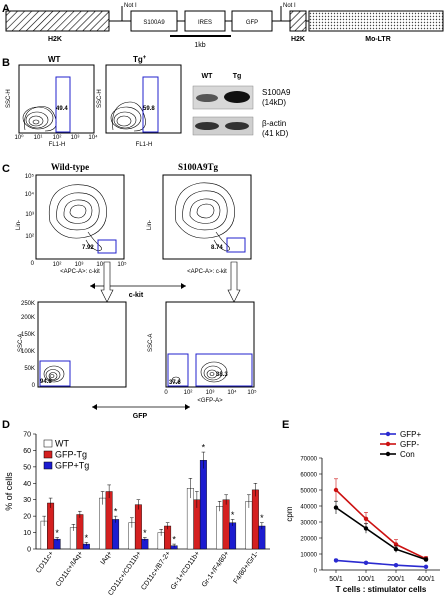  What do you see at coordinates (150, 225) in the screenshot?
I see `y-axis-label-c2: Lin-` at bounding box center [150, 225].